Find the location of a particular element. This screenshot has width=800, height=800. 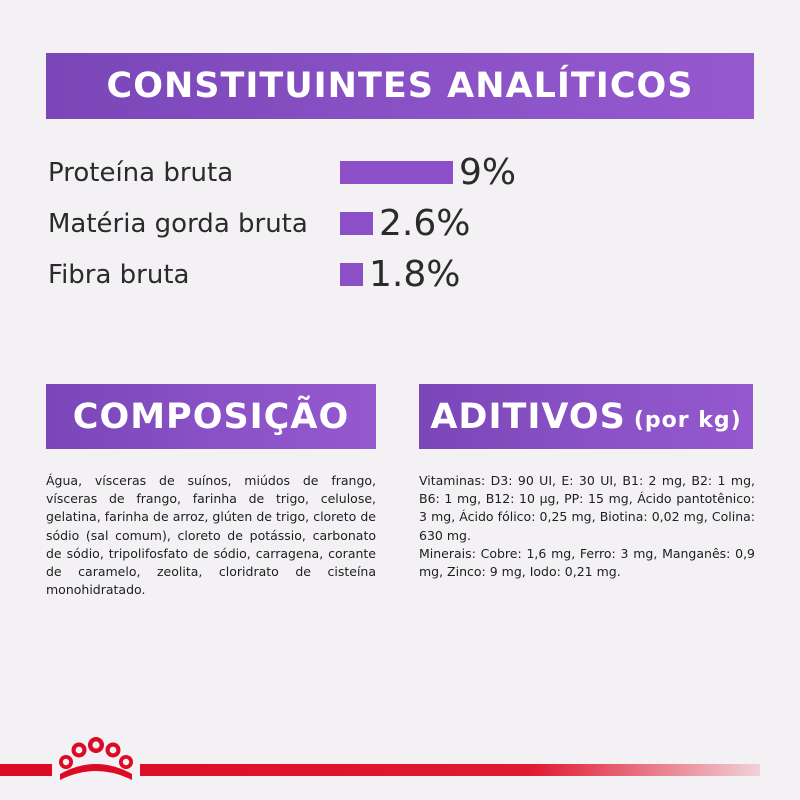

analytical-constituents-banner: CONSTITUINTES ANALÍTICOS is located at coordinates (400, 86).